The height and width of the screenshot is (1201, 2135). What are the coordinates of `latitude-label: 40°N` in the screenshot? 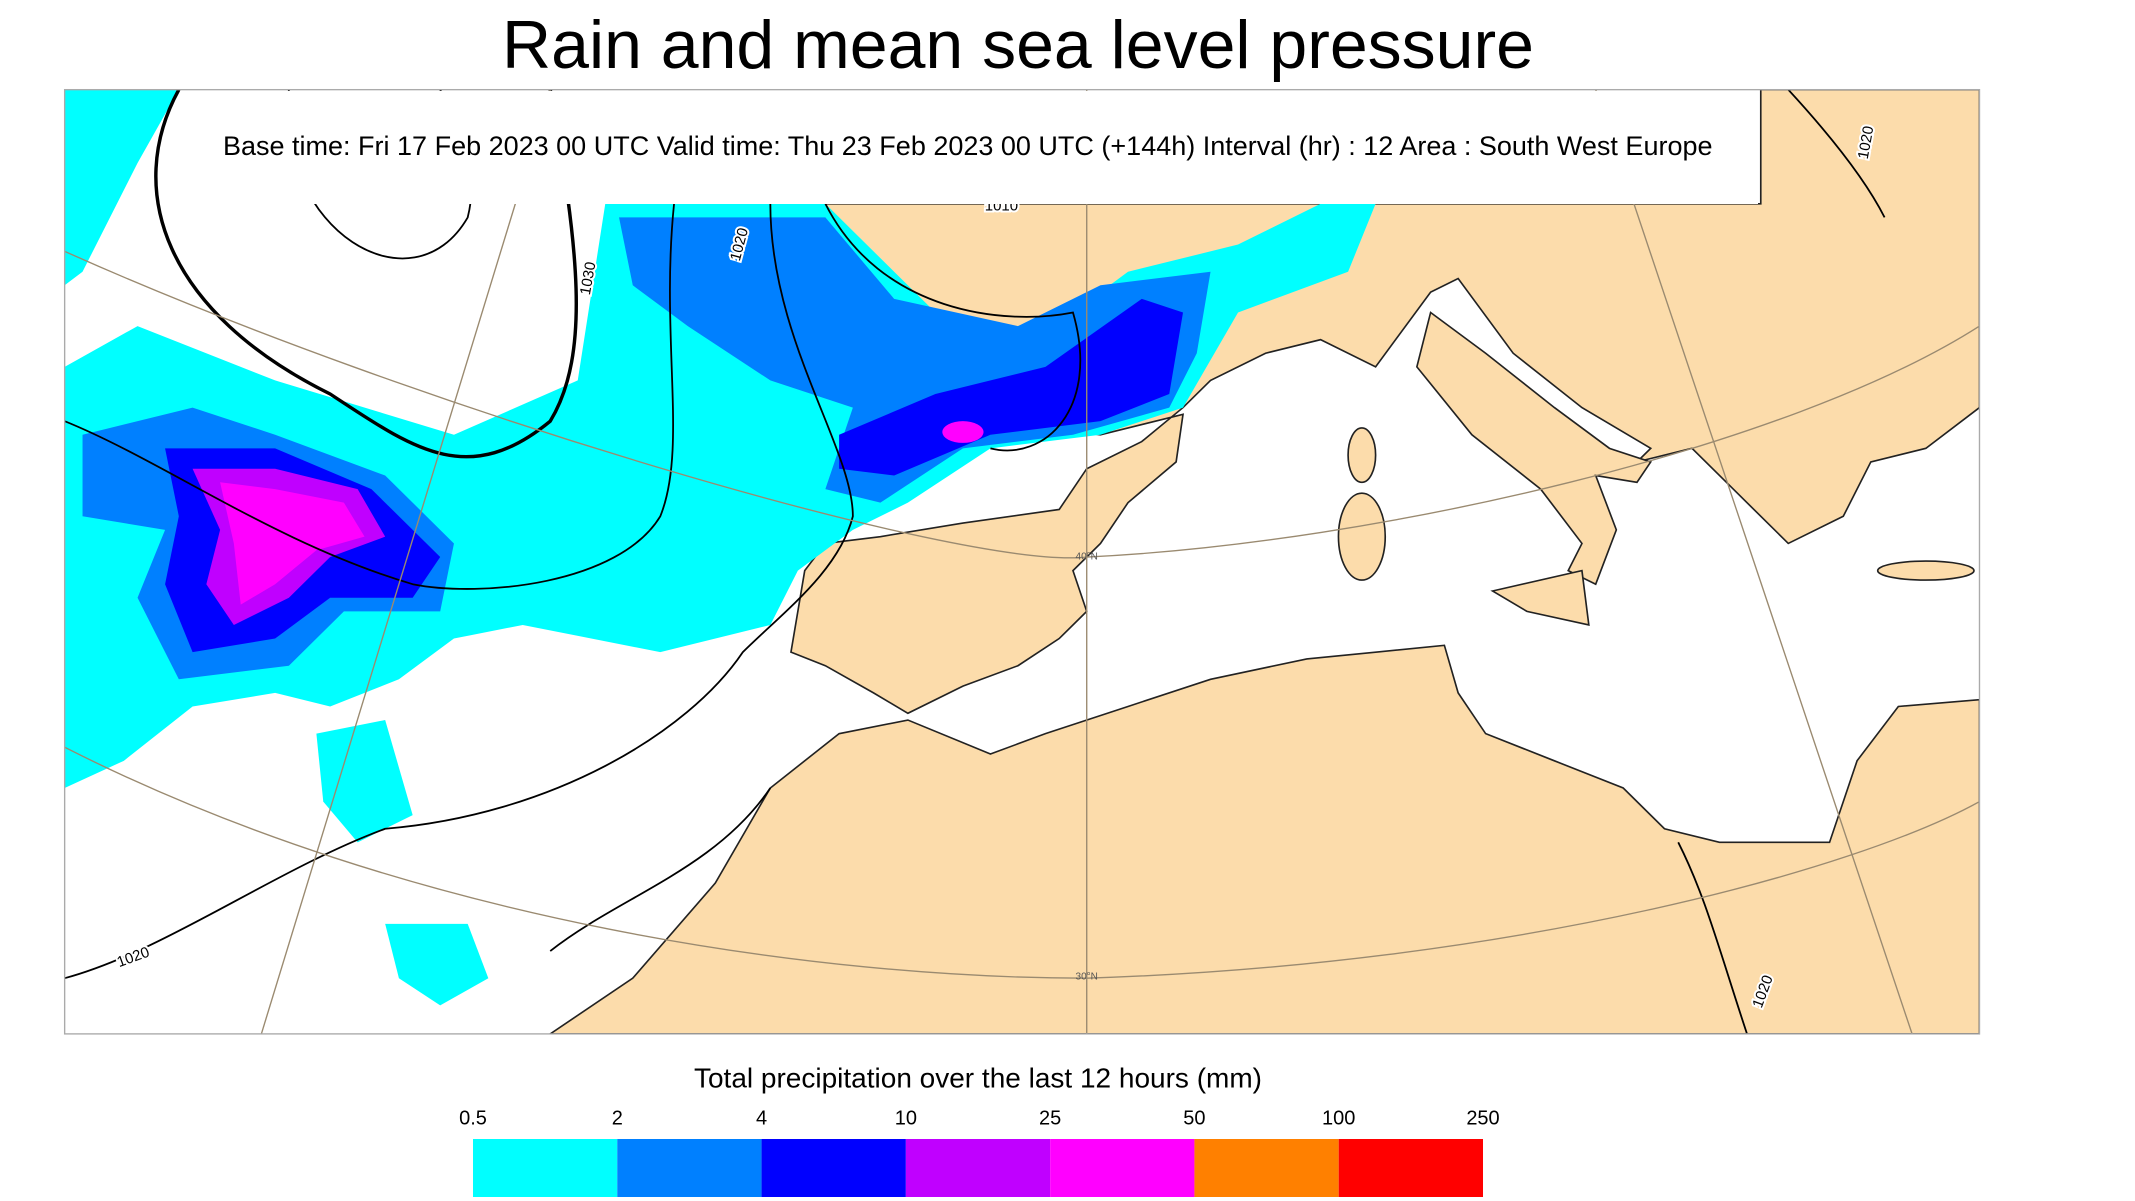 It's located at (1087, 557).